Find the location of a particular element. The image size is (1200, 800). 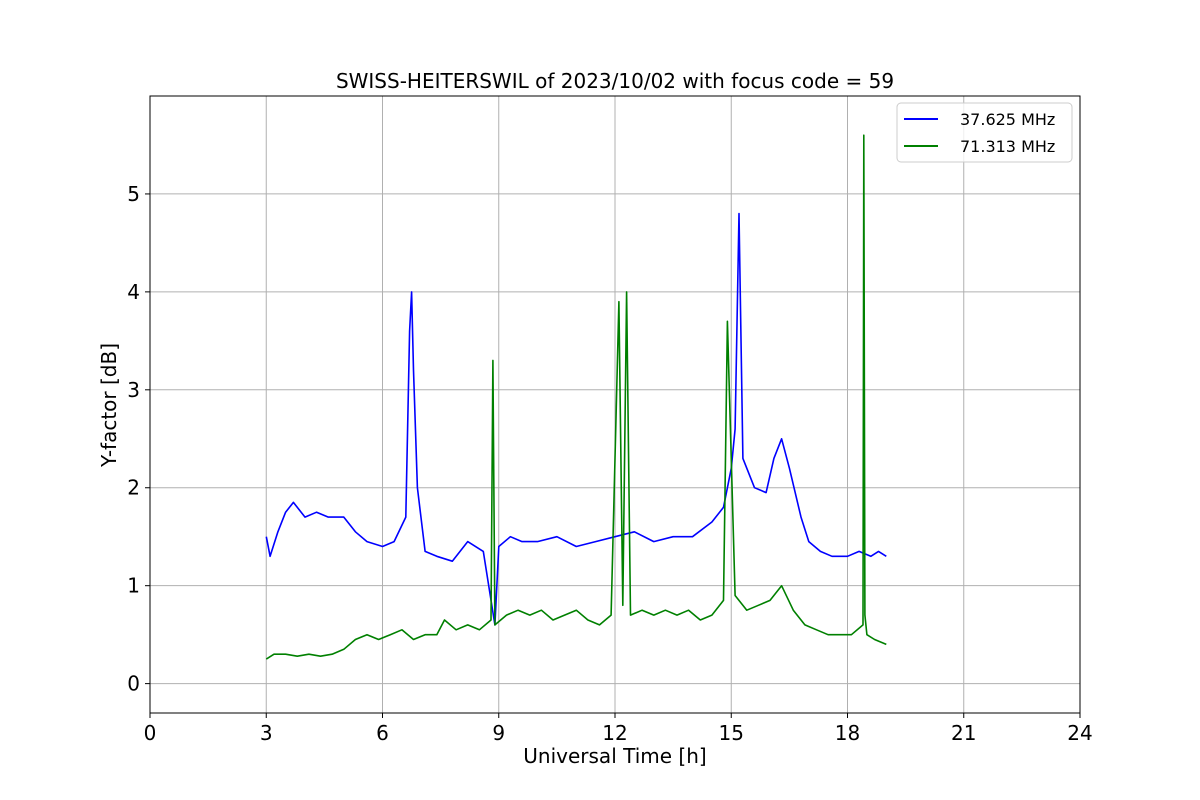

x-tick-label: 9 is located at coordinates (498, 733).